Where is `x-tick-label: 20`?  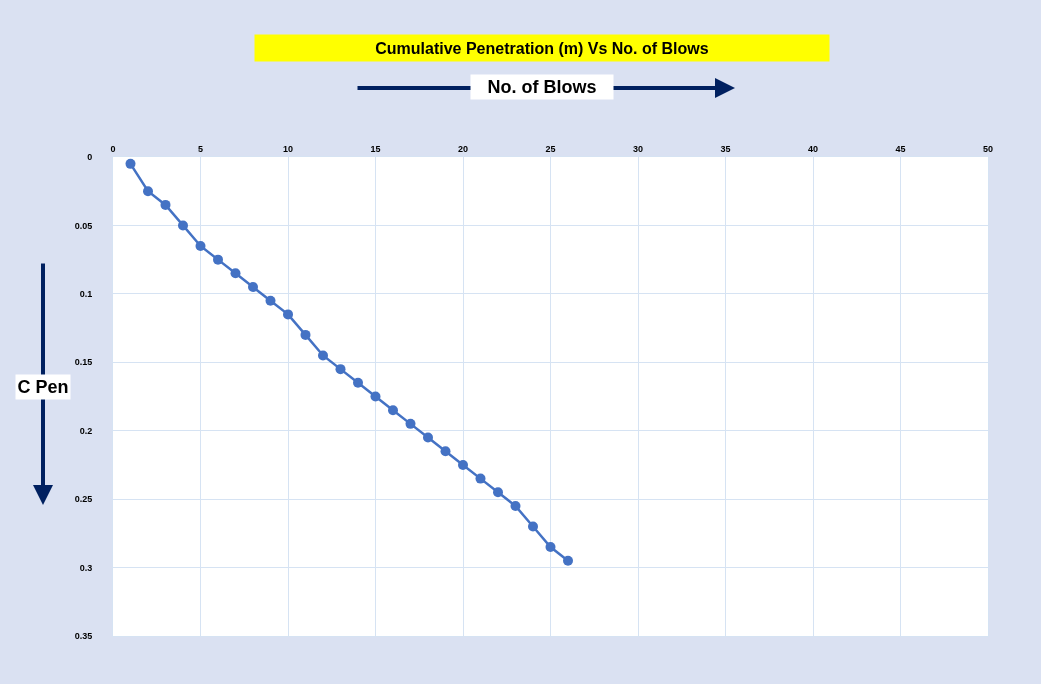
x-tick-label: 20 is located at coordinates (463, 149).